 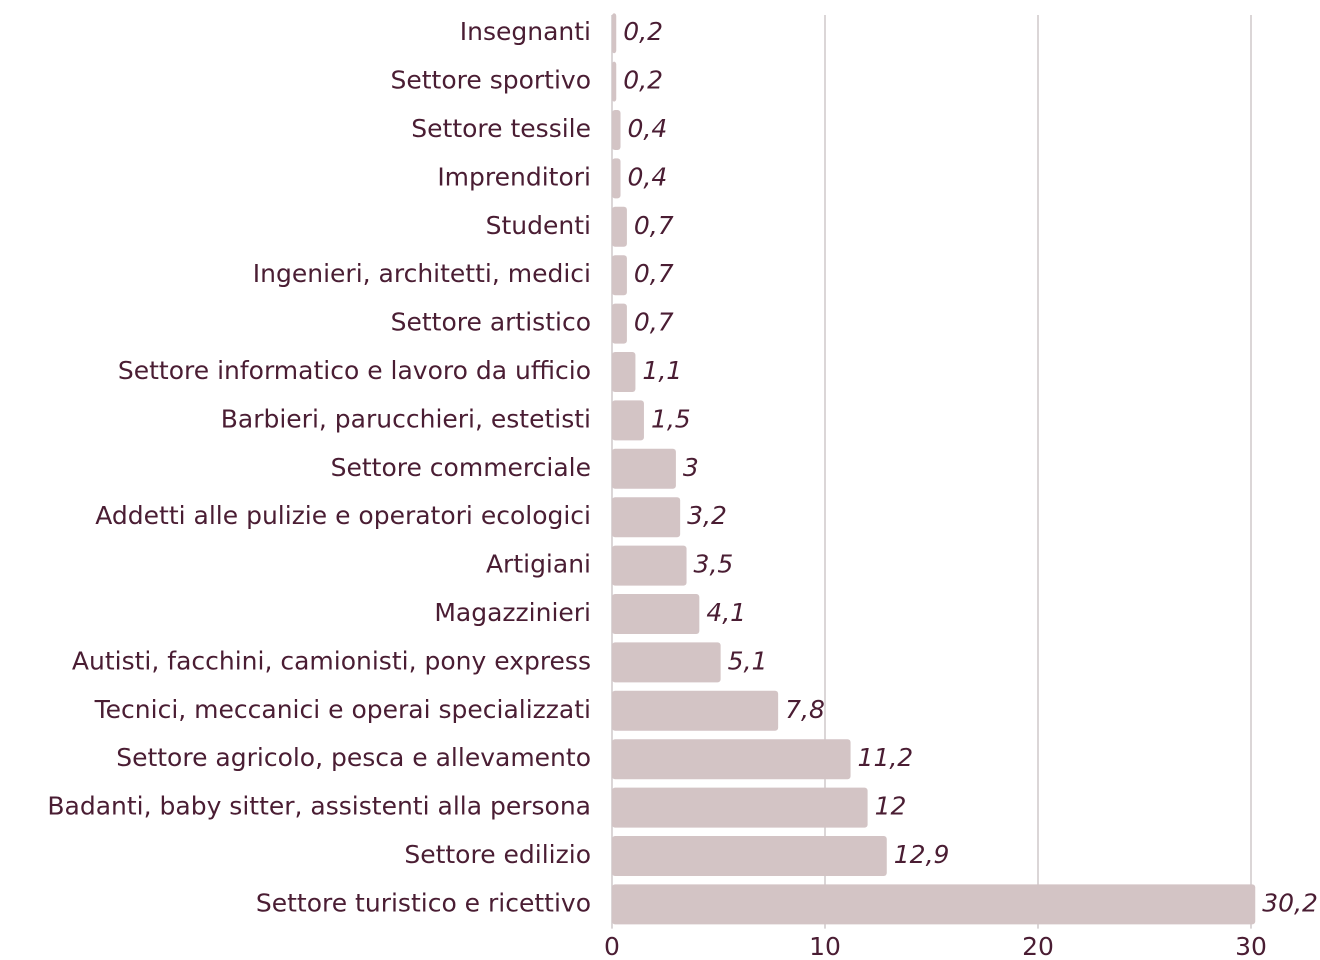 What do you see at coordinates (538, 225) in the screenshot?
I see `y-tick-label: Studenti` at bounding box center [538, 225].